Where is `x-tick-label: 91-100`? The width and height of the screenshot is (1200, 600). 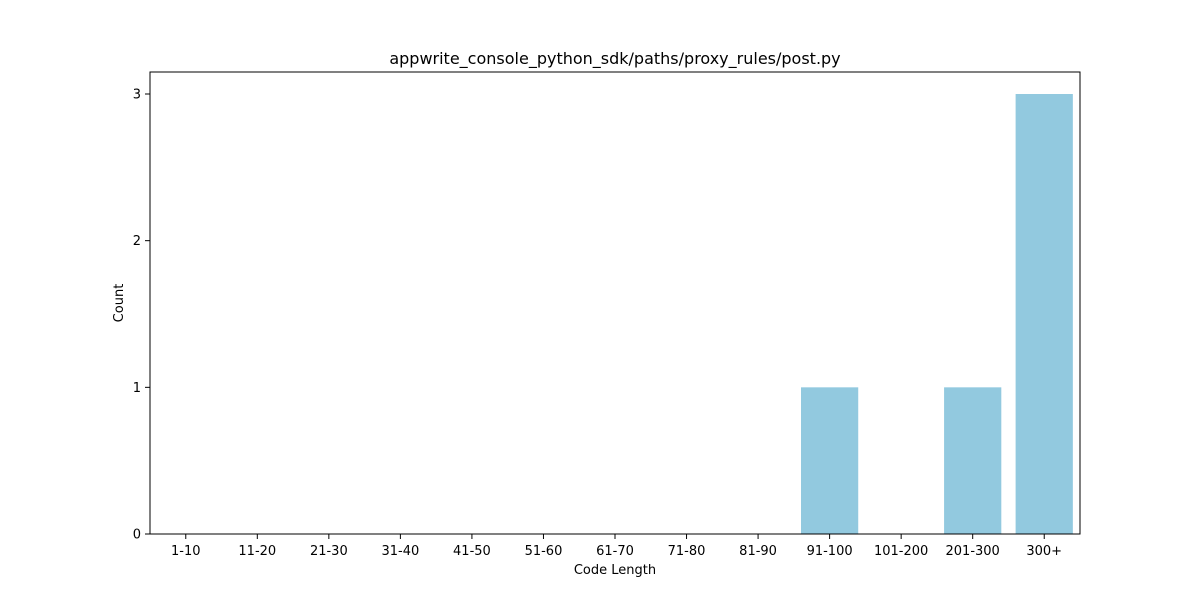
x-tick-label: 91-100 is located at coordinates (830, 551).